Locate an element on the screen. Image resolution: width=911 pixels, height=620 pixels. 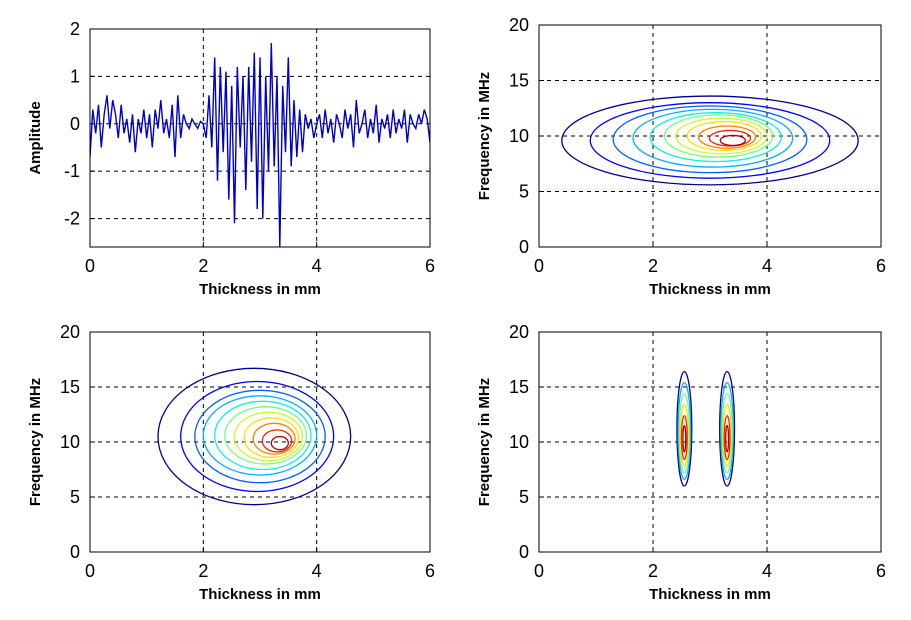
y-tick-label: 1 is located at coordinates (75, 76).